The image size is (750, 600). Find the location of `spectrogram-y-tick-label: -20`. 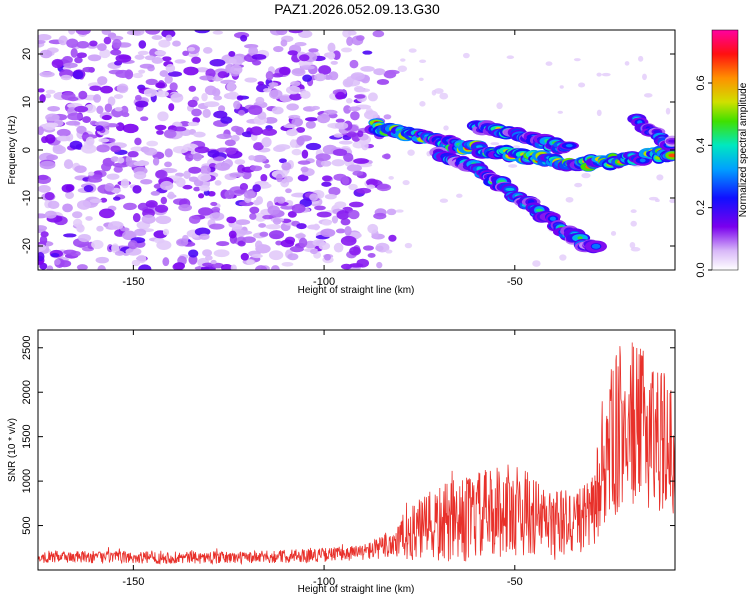

spectrogram-y-tick-label: -20 is located at coordinates (27, 246).